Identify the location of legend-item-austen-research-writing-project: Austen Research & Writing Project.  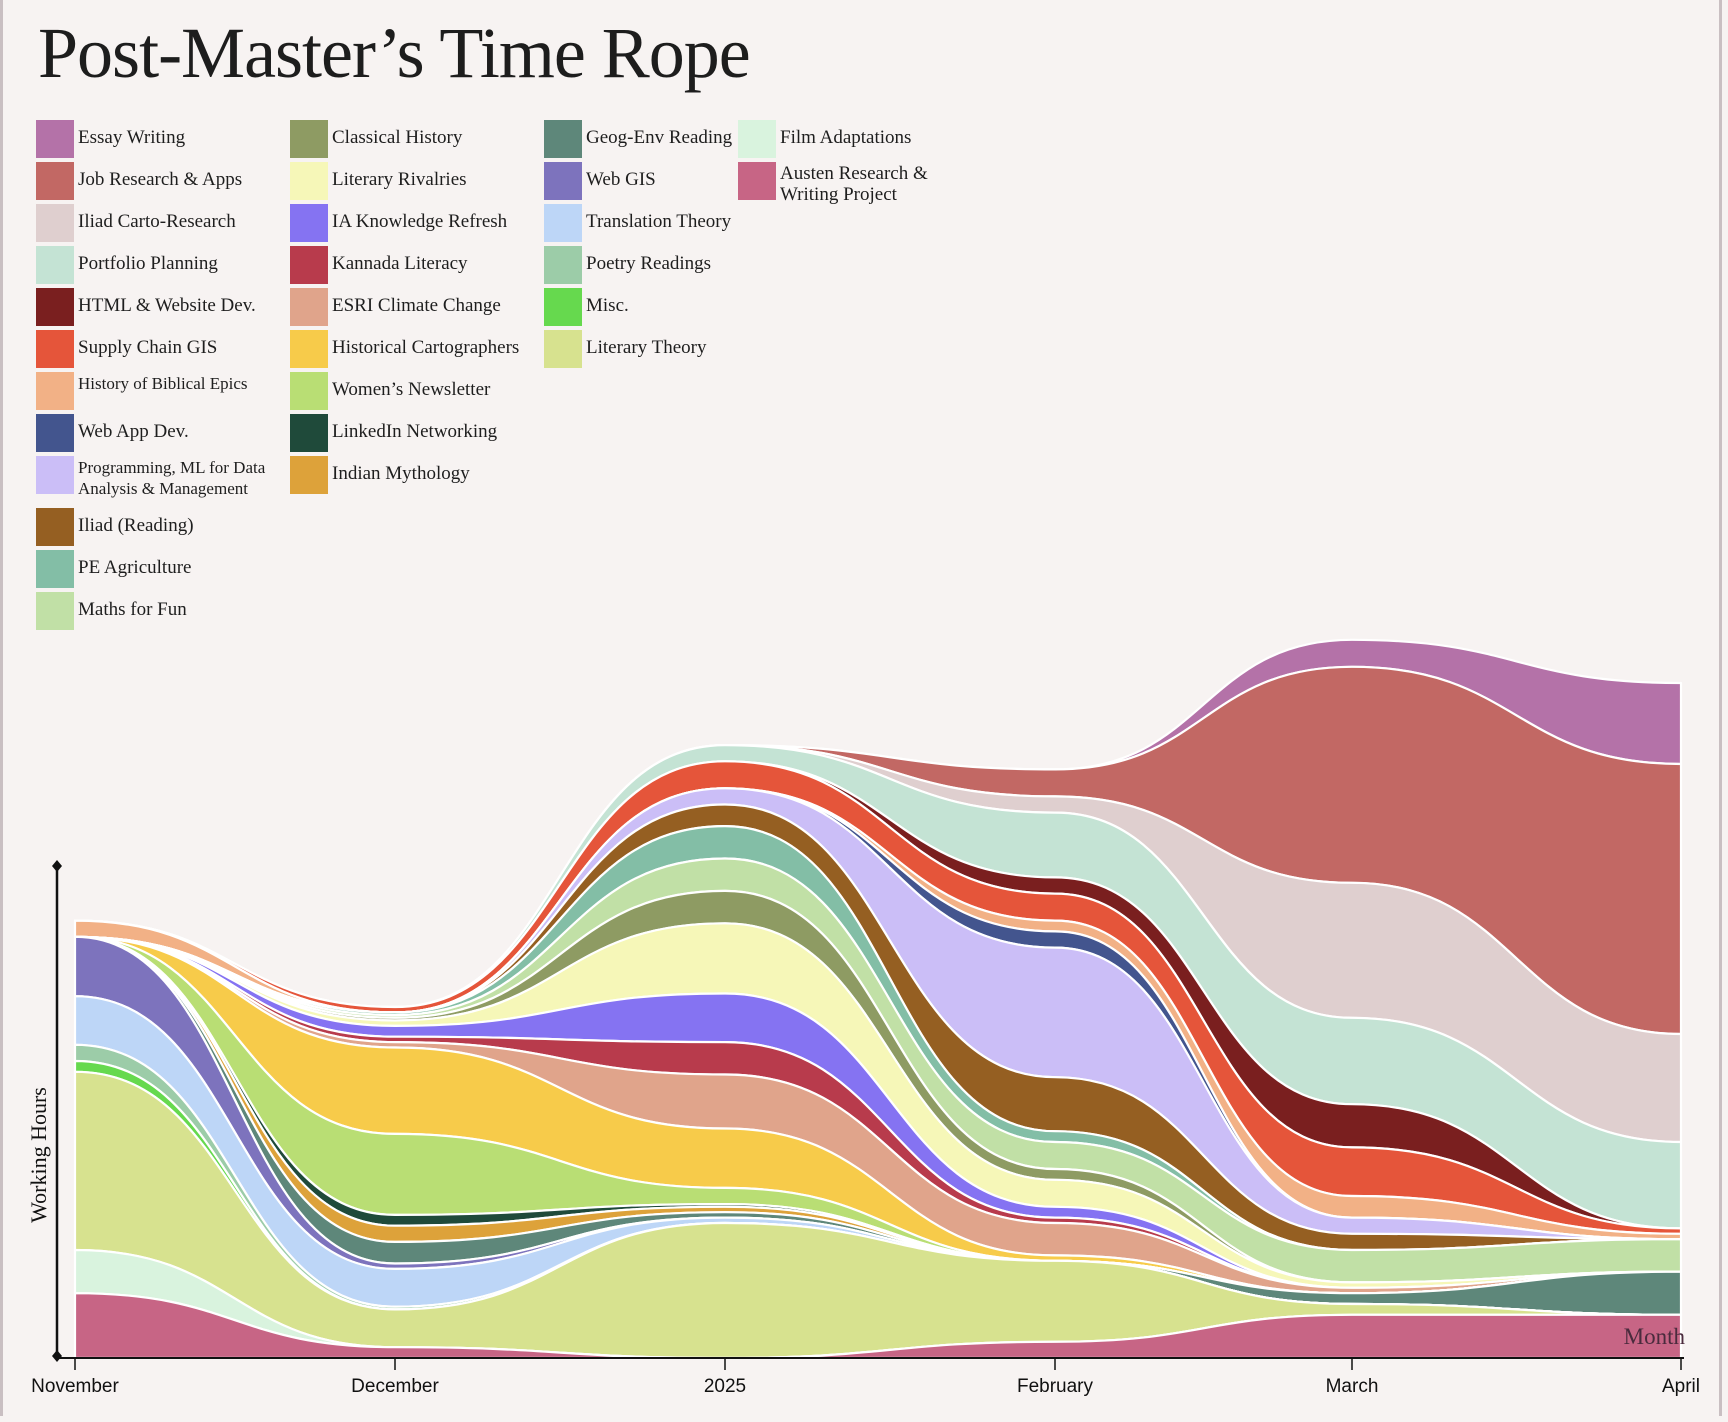
(834, 183).